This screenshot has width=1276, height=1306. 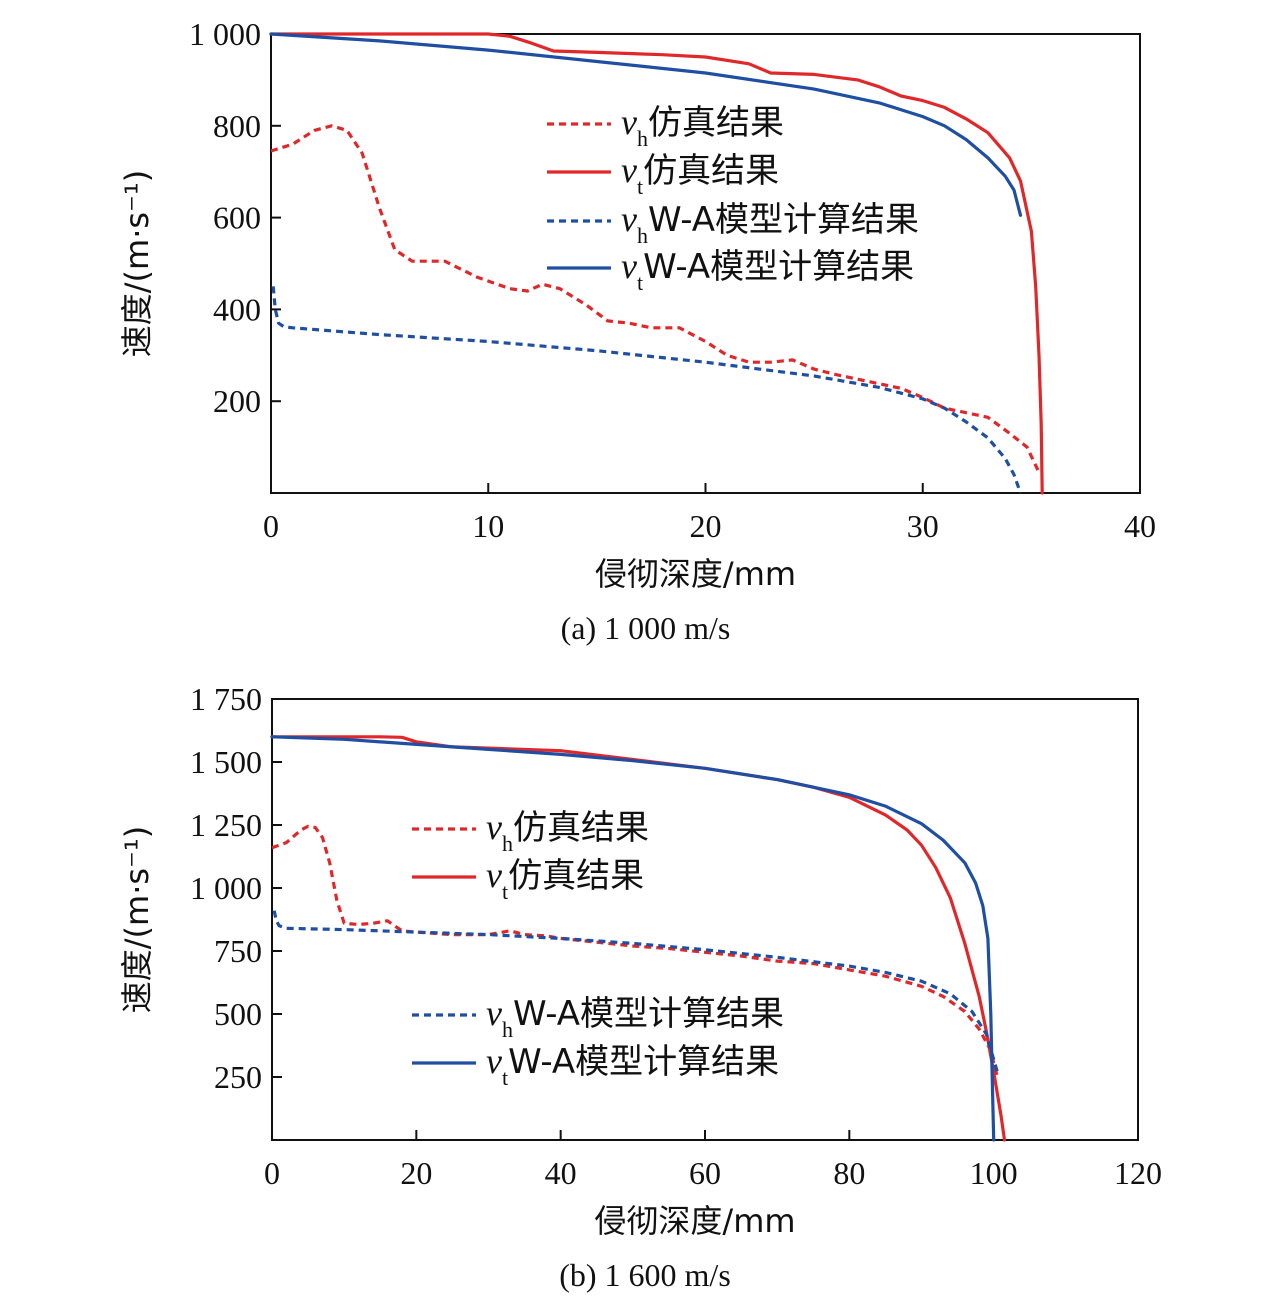 What do you see at coordinates (488, 526) in the screenshot?
I see `x-tick-label: 10` at bounding box center [488, 526].